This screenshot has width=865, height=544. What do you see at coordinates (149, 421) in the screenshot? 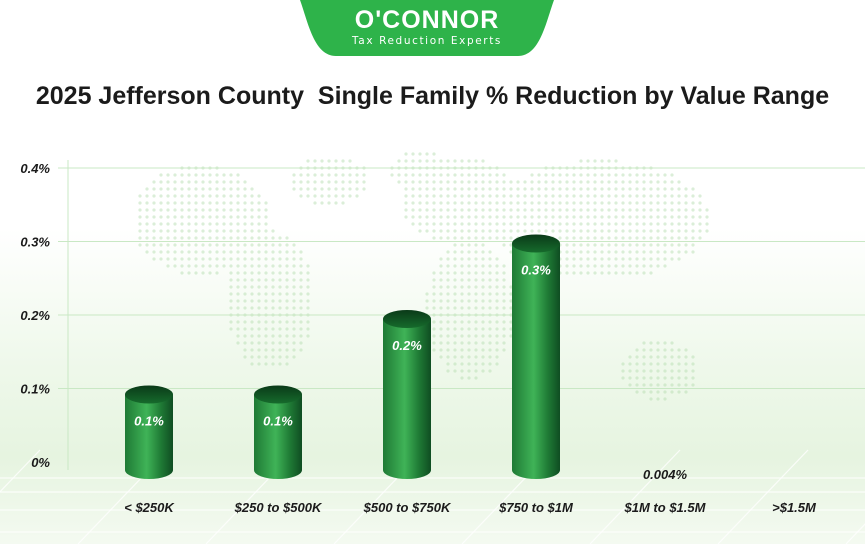
I see `data-label: 0.1%` at bounding box center [149, 421].